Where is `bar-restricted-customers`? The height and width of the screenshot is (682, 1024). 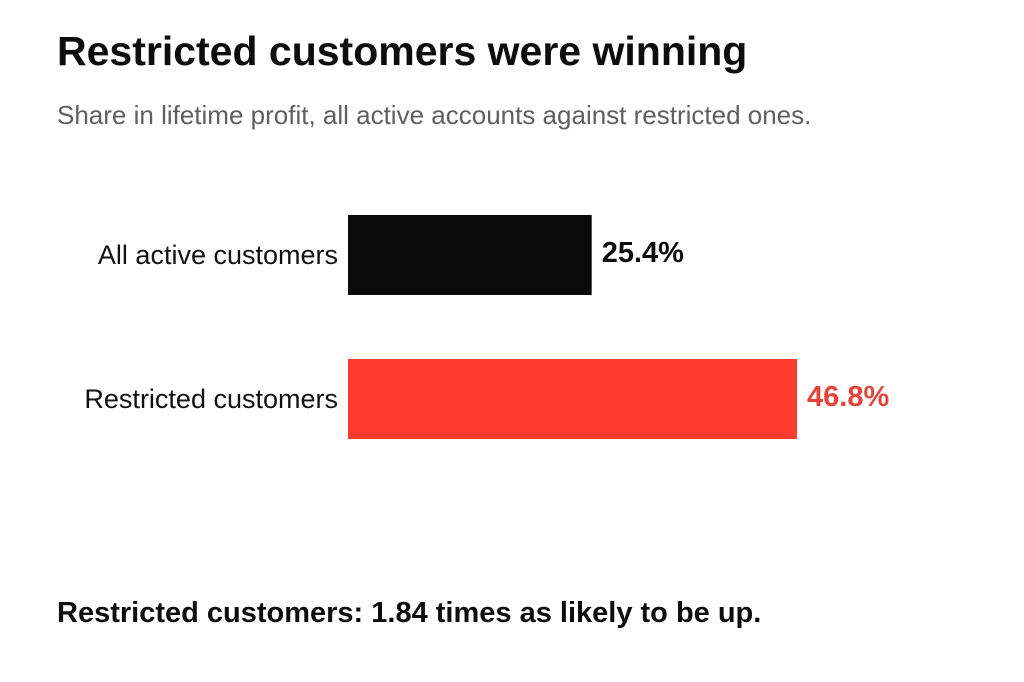 bar-restricted-customers is located at coordinates (572, 399).